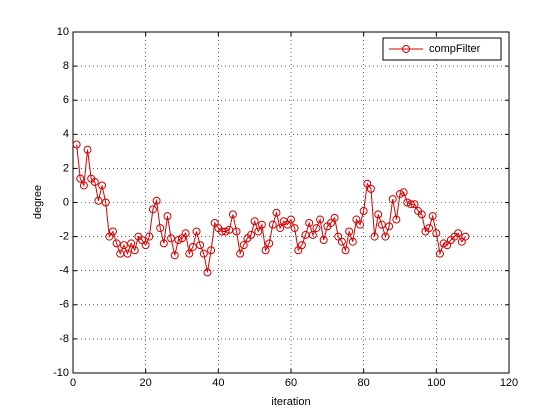 This screenshot has width=560, height=420. What do you see at coordinates (455, 49) in the screenshot?
I see `legend-label: compFilter` at bounding box center [455, 49].